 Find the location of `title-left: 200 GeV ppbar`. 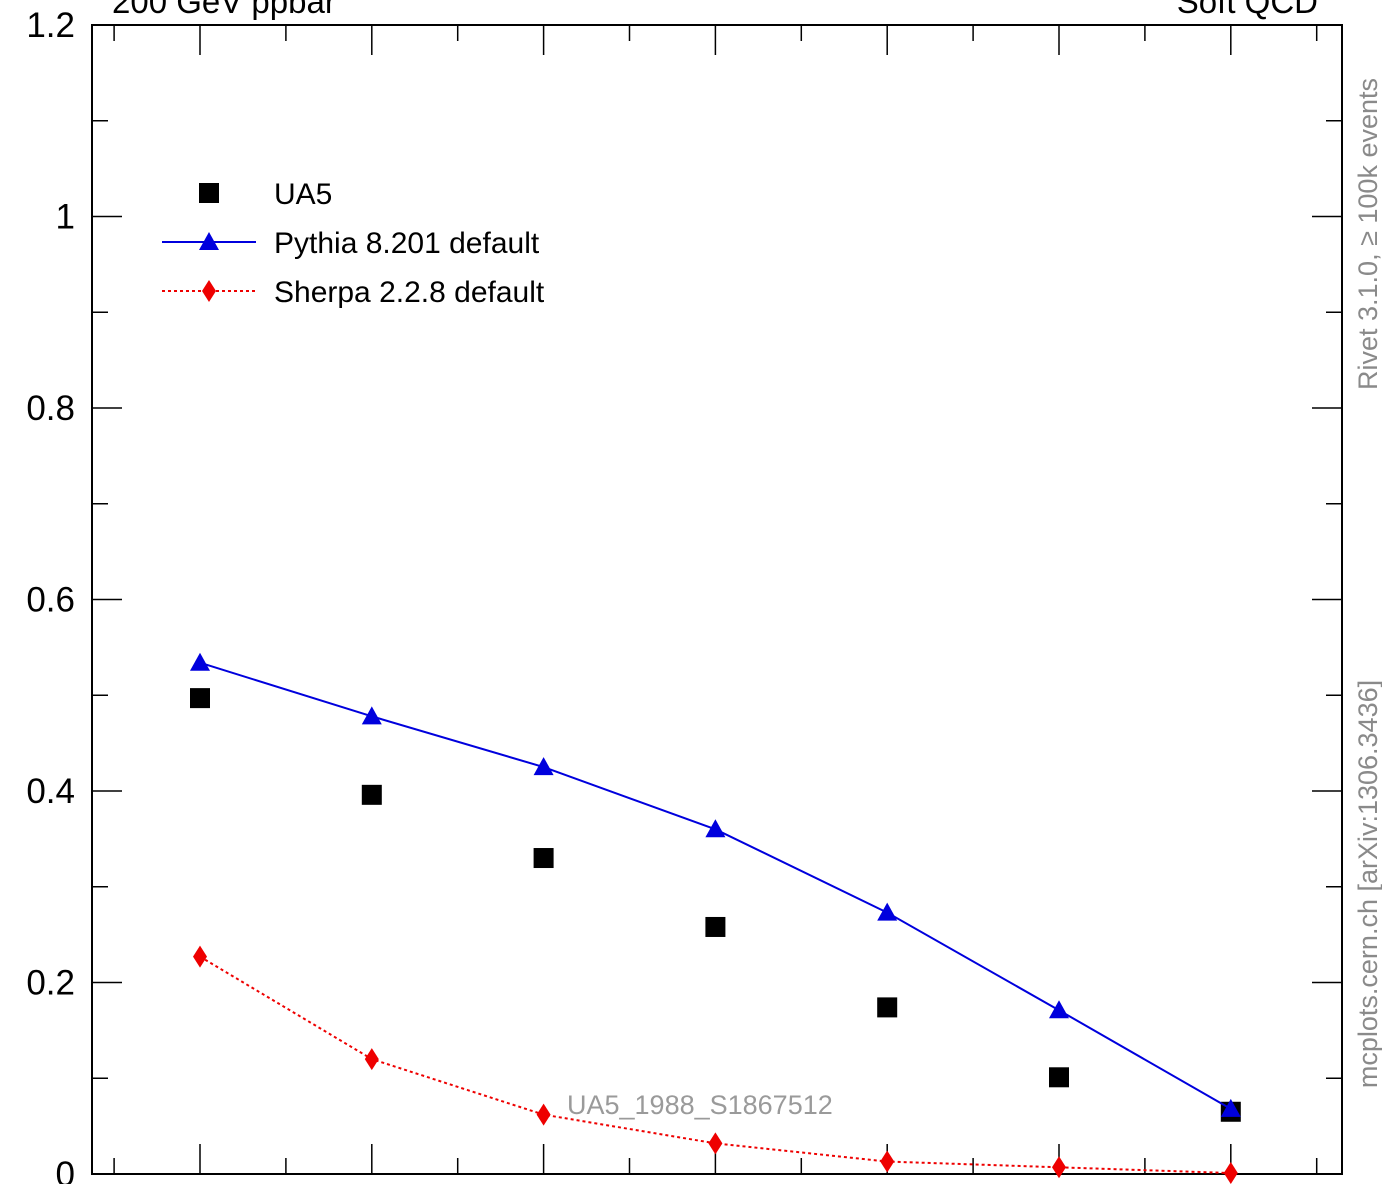

title-left: 200 GeV ppbar is located at coordinates (224, 10).